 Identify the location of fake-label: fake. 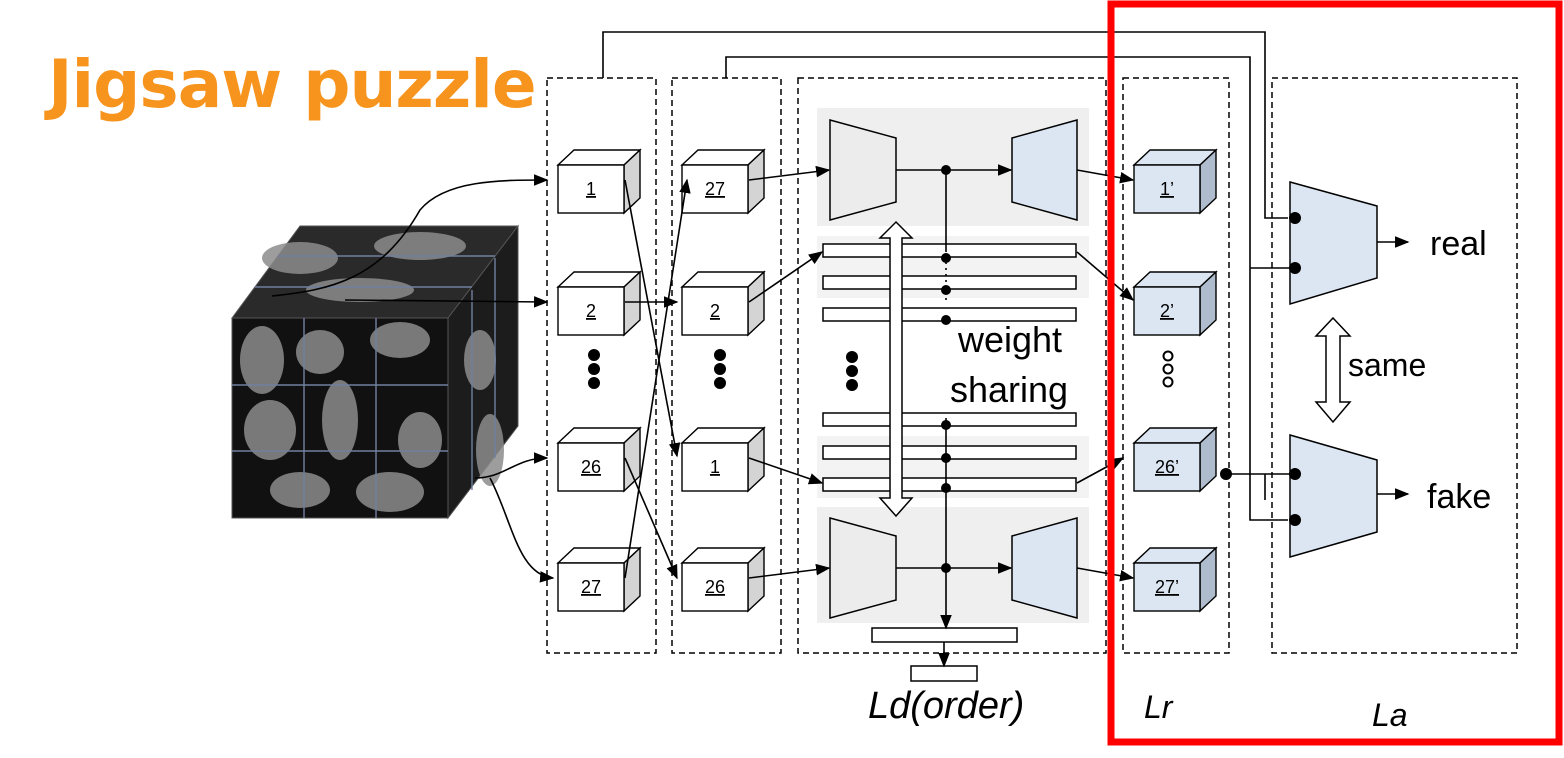
(1459, 497).